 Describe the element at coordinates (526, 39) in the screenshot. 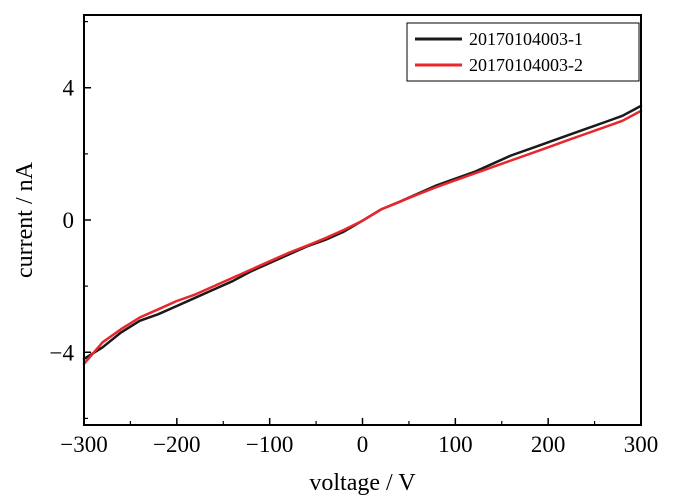

I see `legend-label-1: 20170104003-1` at that location.